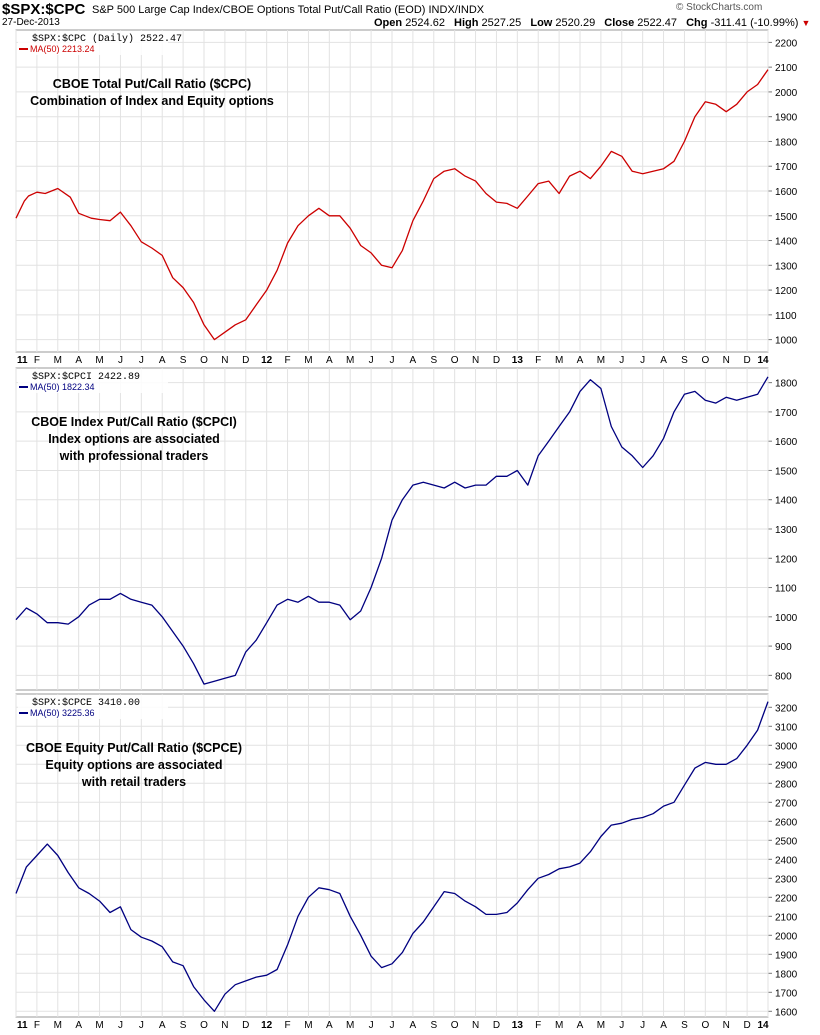 The height and width of the screenshot is (1035, 820). What do you see at coordinates (134, 439) in the screenshot?
I see `annotation-line: Index options are associated` at bounding box center [134, 439].